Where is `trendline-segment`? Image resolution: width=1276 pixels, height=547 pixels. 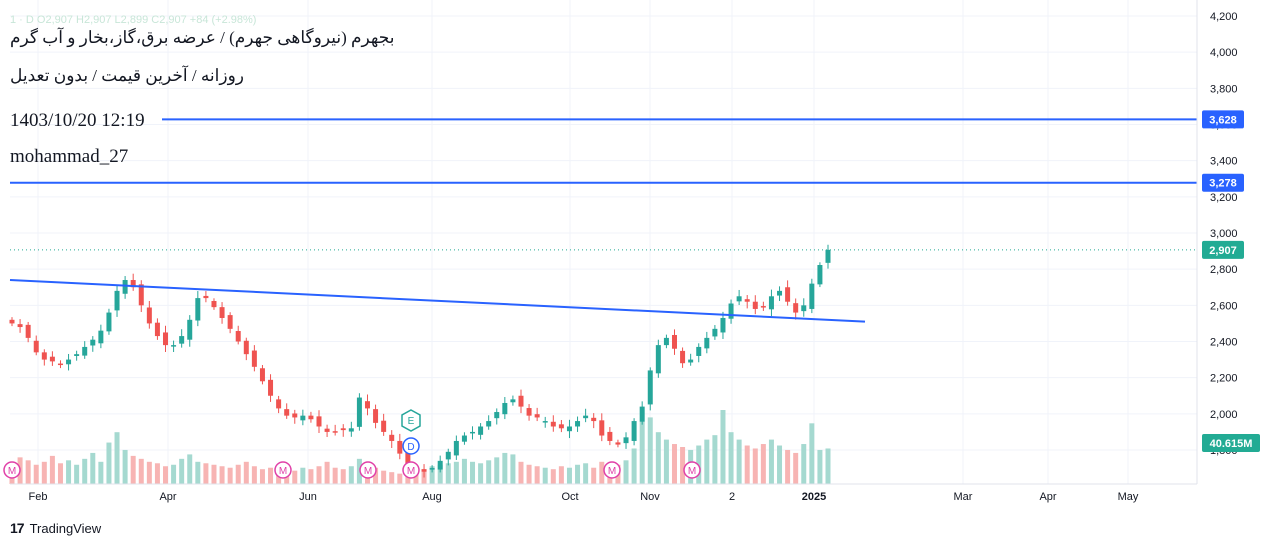
trendline-segment is located at coordinates (437, 301).